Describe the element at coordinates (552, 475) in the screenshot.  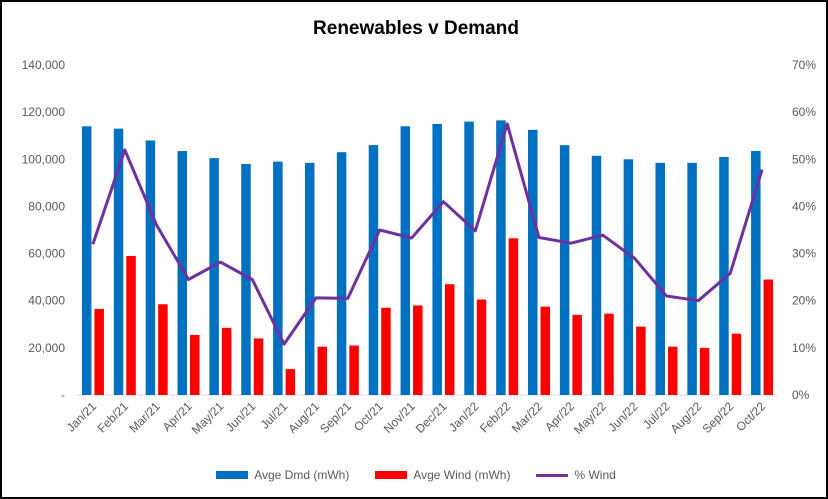
I see `legend-swatch-pct-wind` at that location.